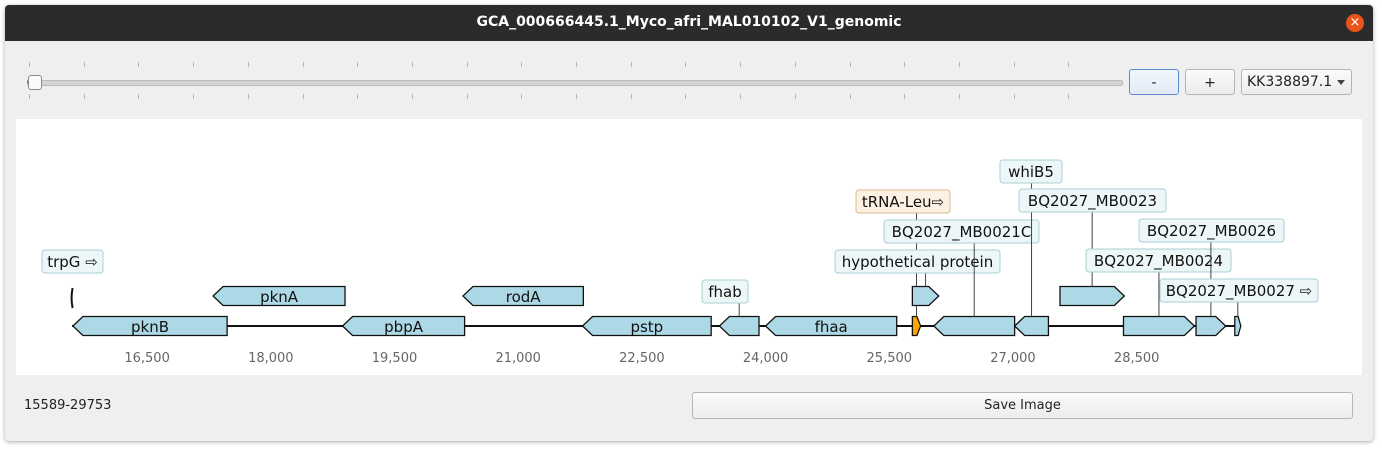 Image resolution: width=1382 pixels, height=451 pixels. Describe the element at coordinates (395, 358) in the screenshot. I see `axis-tick-label: 19,500` at that location.